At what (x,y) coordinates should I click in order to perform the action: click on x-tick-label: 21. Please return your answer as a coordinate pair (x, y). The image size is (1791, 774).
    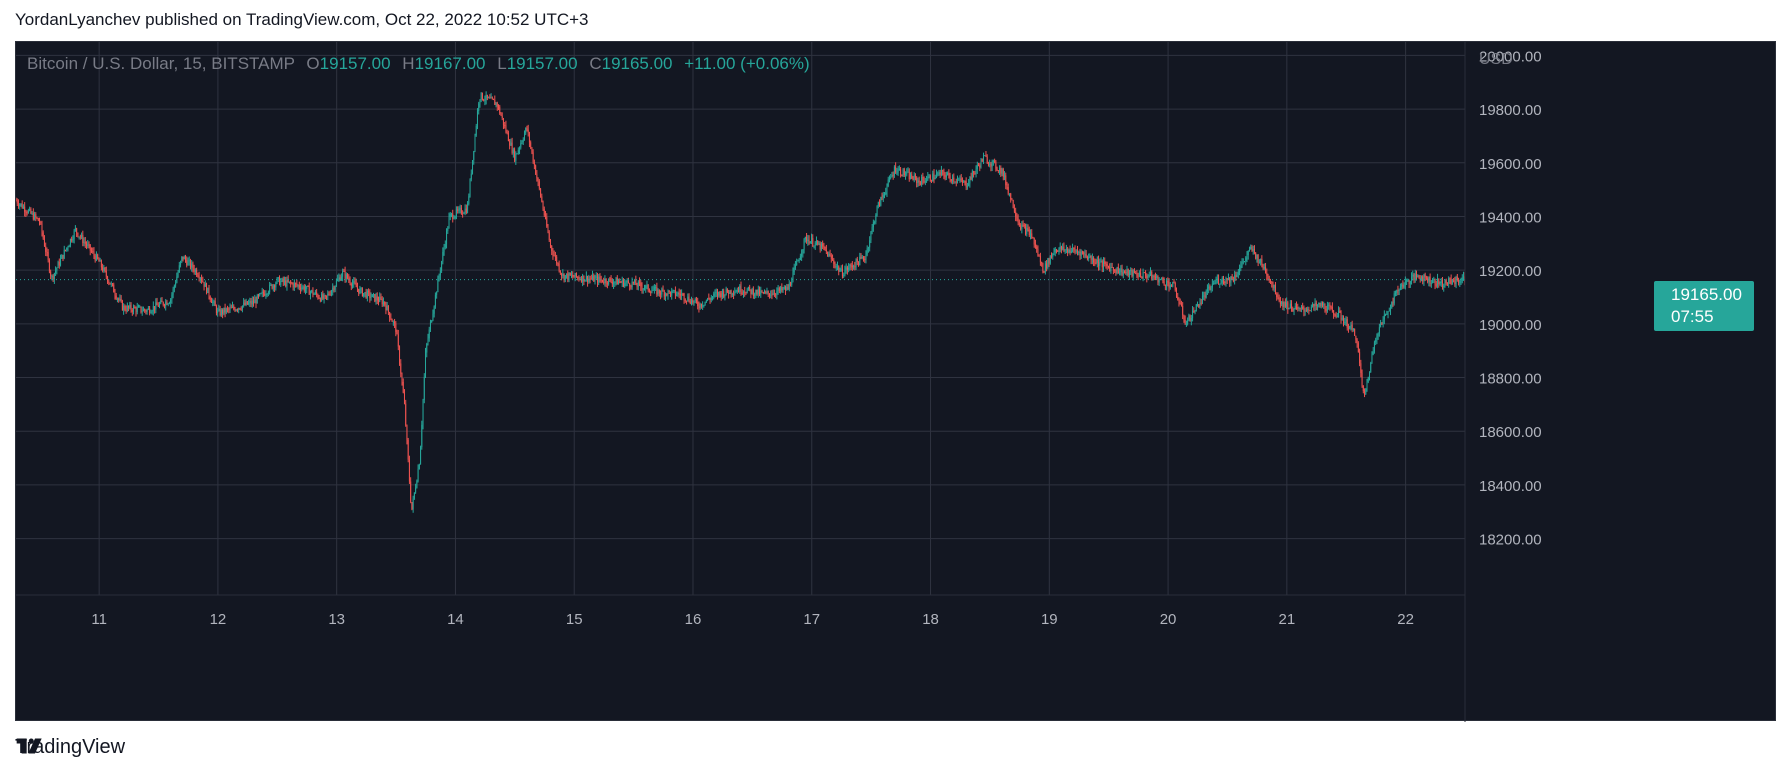
    Looking at the image, I should click on (1287, 619).